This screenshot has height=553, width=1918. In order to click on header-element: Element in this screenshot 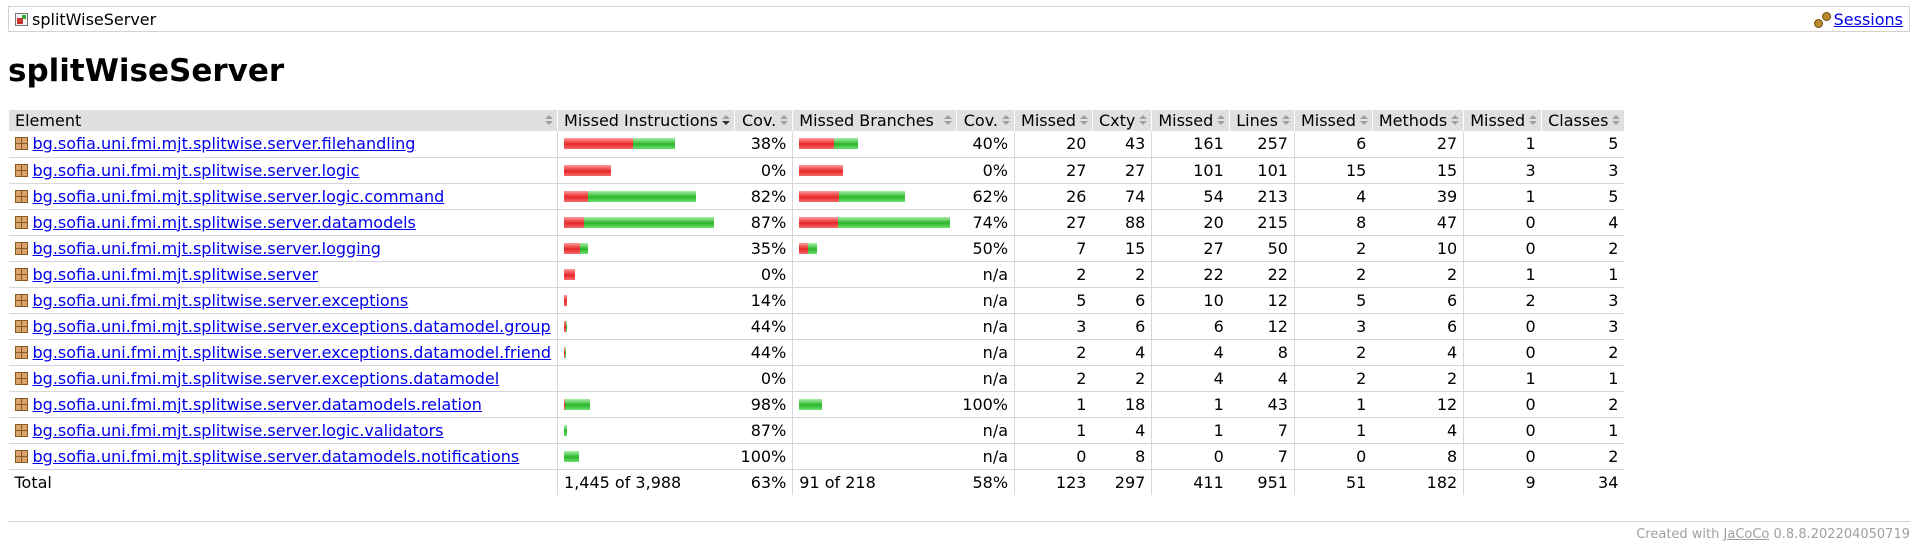, I will do `click(282, 120)`.